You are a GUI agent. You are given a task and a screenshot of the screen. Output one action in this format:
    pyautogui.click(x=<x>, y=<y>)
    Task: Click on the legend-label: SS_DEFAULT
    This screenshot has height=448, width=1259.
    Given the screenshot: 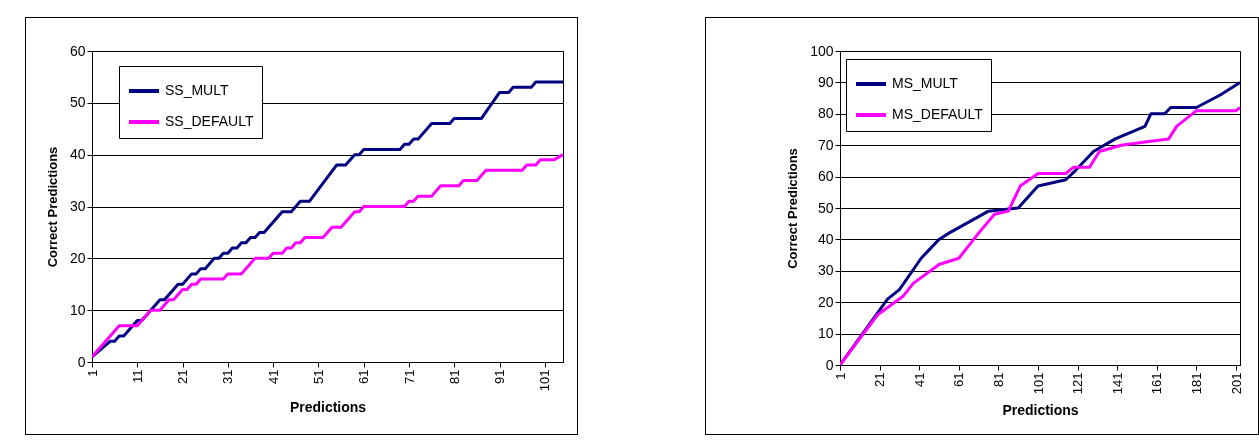 What is the action you would take?
    pyautogui.click(x=209, y=121)
    